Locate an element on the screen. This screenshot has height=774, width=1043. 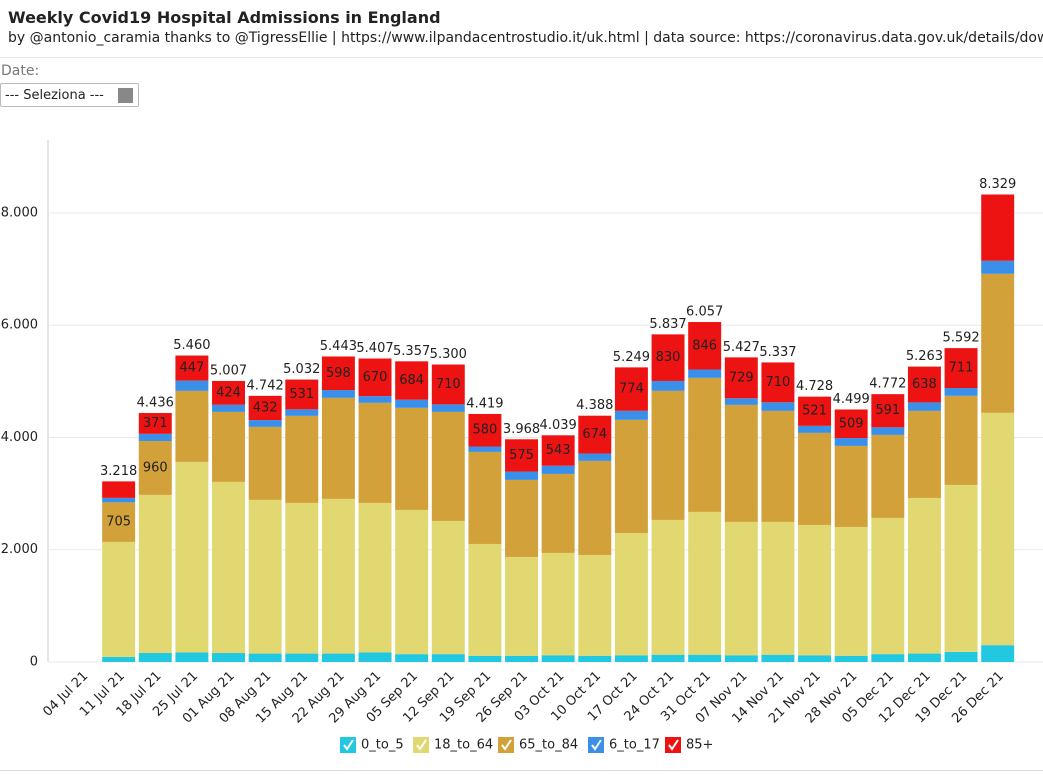
segment-label: 960 is located at coordinates (155, 467).